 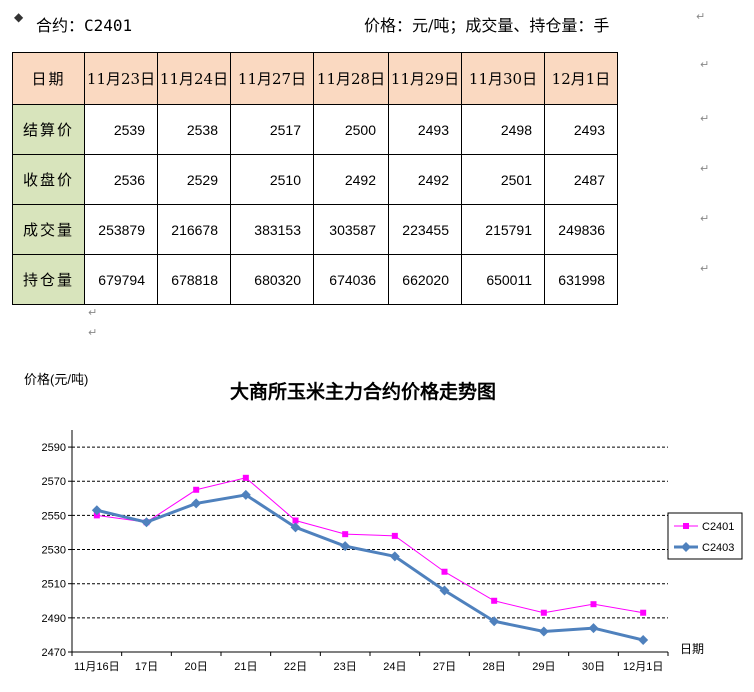 I want to click on x-tick-label: 20日, so click(x=196, y=667).